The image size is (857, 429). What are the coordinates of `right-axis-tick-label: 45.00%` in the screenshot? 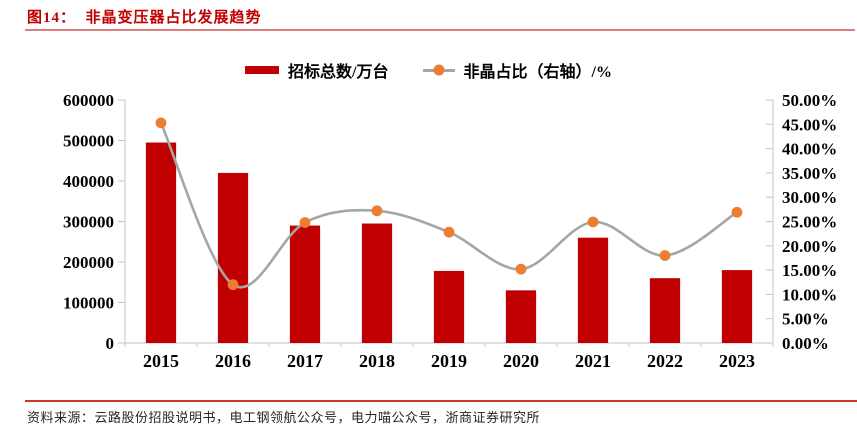 It's located at (809, 124).